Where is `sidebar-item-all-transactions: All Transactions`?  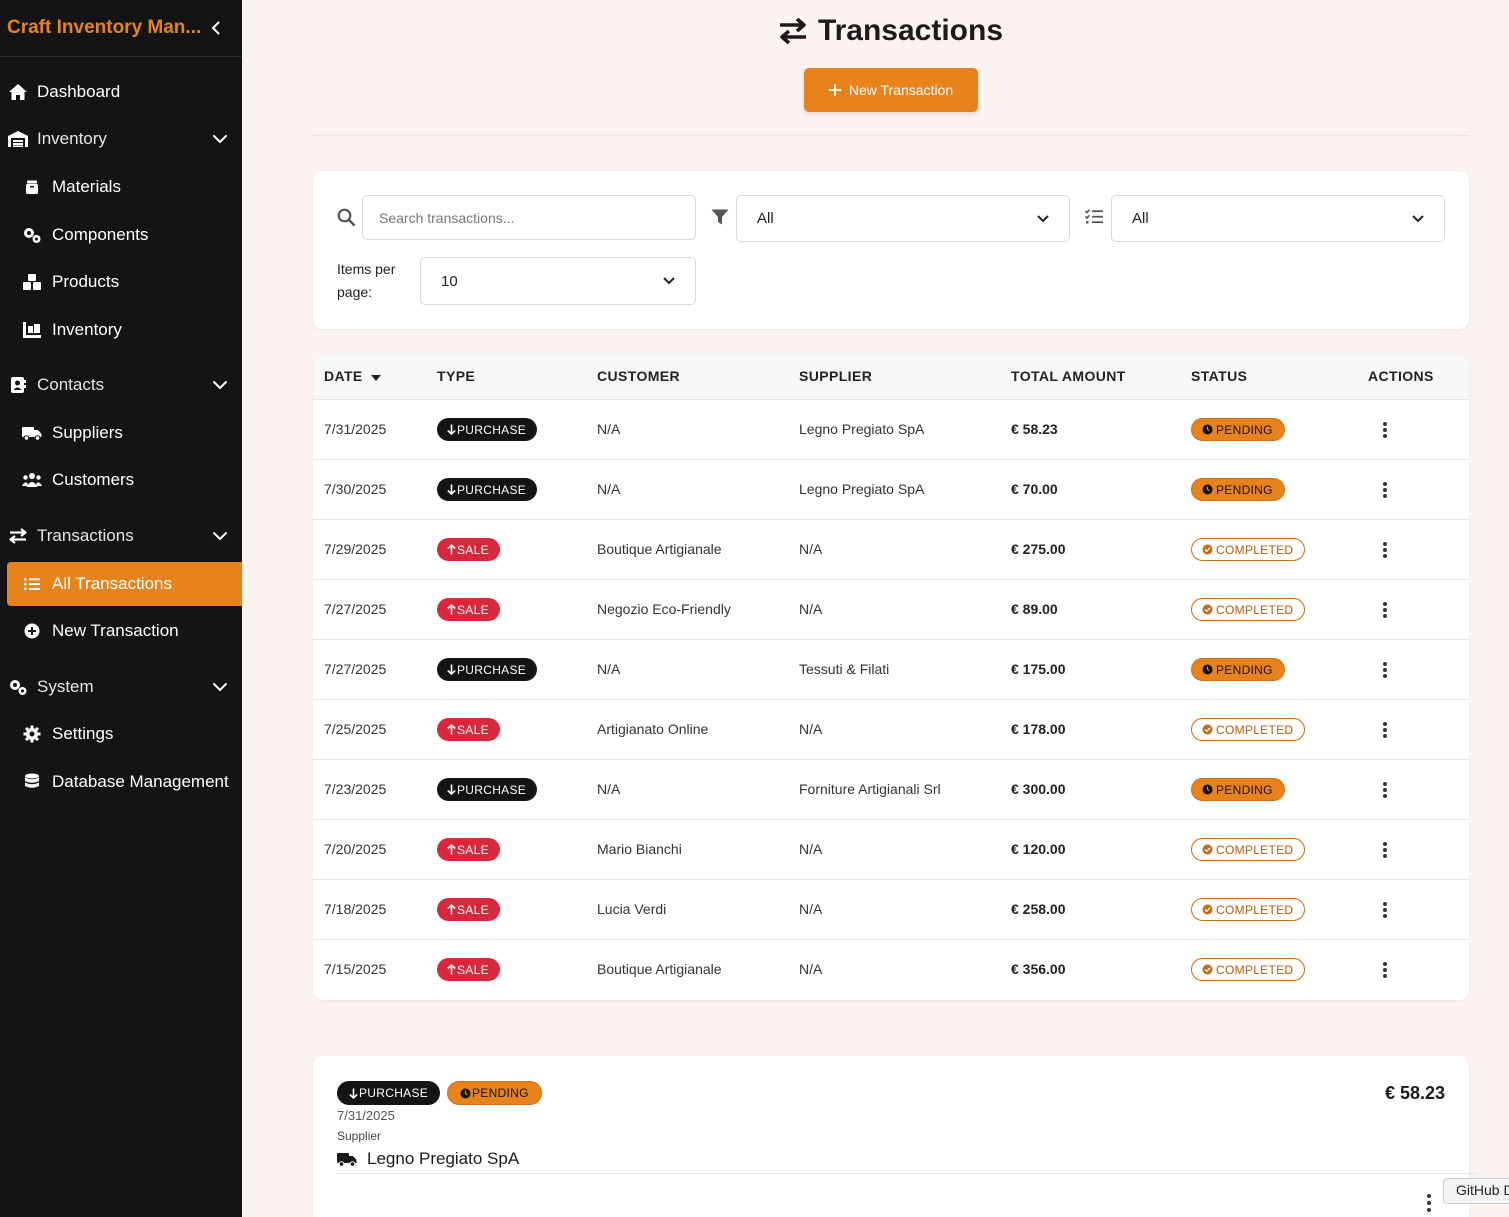 sidebar-item-all-transactions: All Transactions is located at coordinates (124, 584).